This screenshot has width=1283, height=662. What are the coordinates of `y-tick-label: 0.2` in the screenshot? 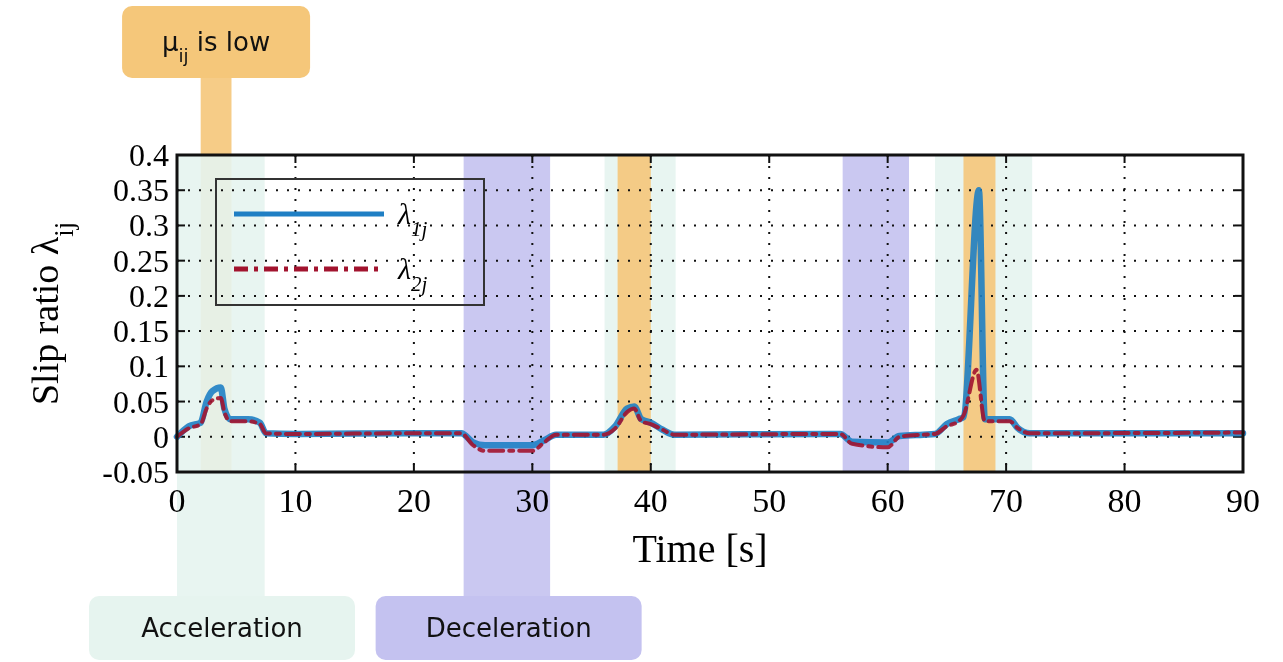 It's located at (149, 295).